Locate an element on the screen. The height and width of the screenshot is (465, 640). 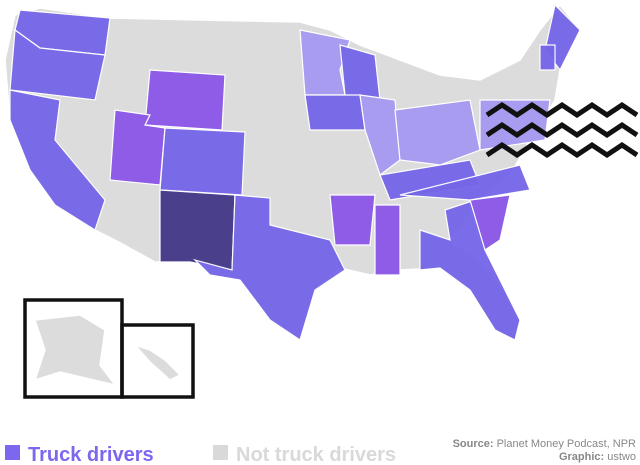
hawaii-box is located at coordinates (157, 361).